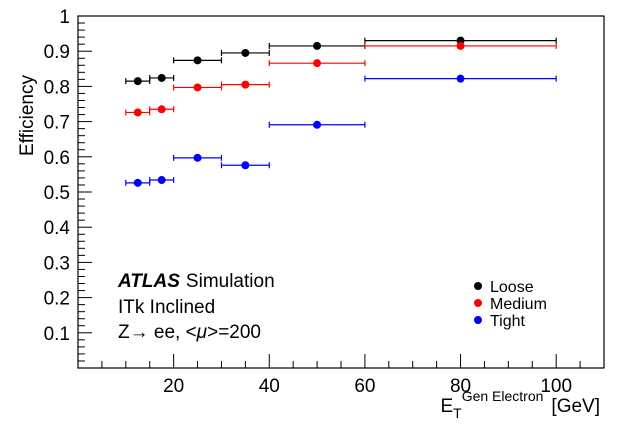  What do you see at coordinates (478, 320) in the screenshot?
I see `legend-marker-tight` at bounding box center [478, 320].